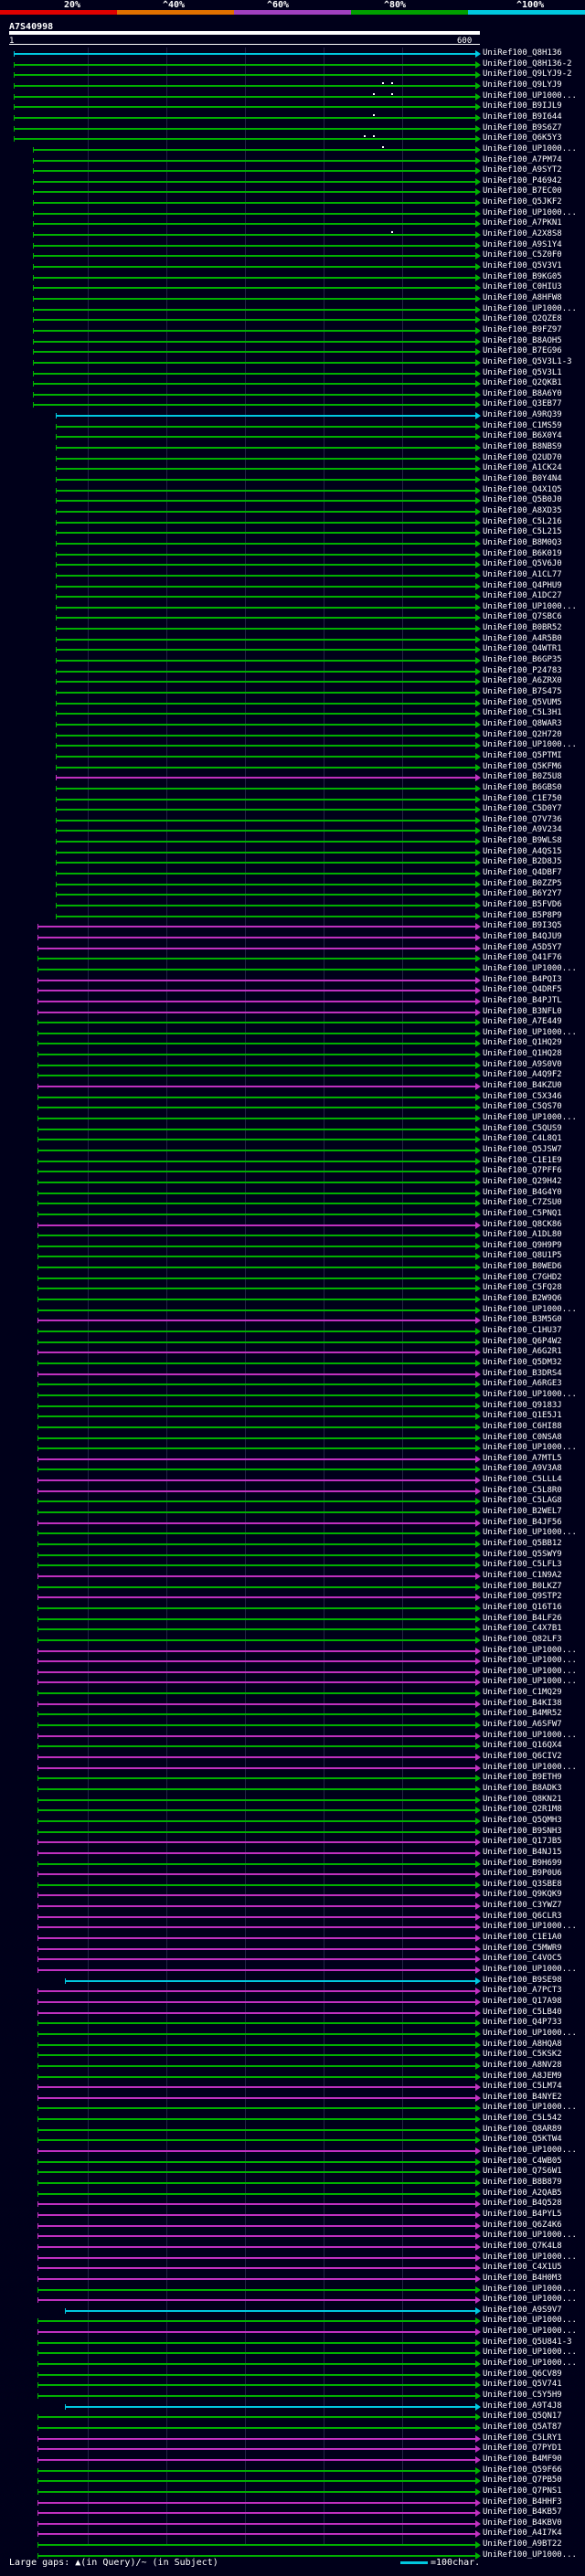 The width and height of the screenshot is (585, 2576). What do you see at coordinates (522, 1554) in the screenshot?
I see `hit-id-link: UniRef100_Q5SWY9` at bounding box center [522, 1554].